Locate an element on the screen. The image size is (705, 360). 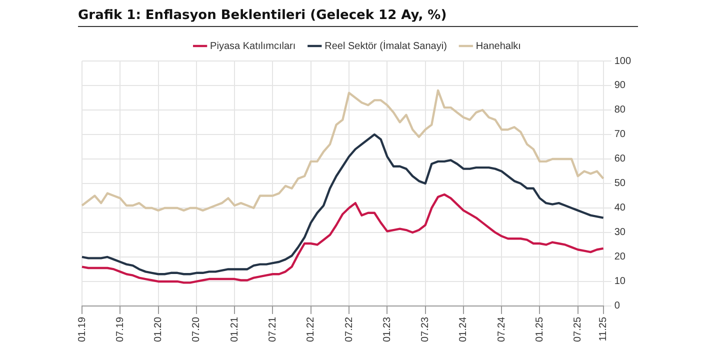
x-tick-label: 01.20 is located at coordinates (158, 329).